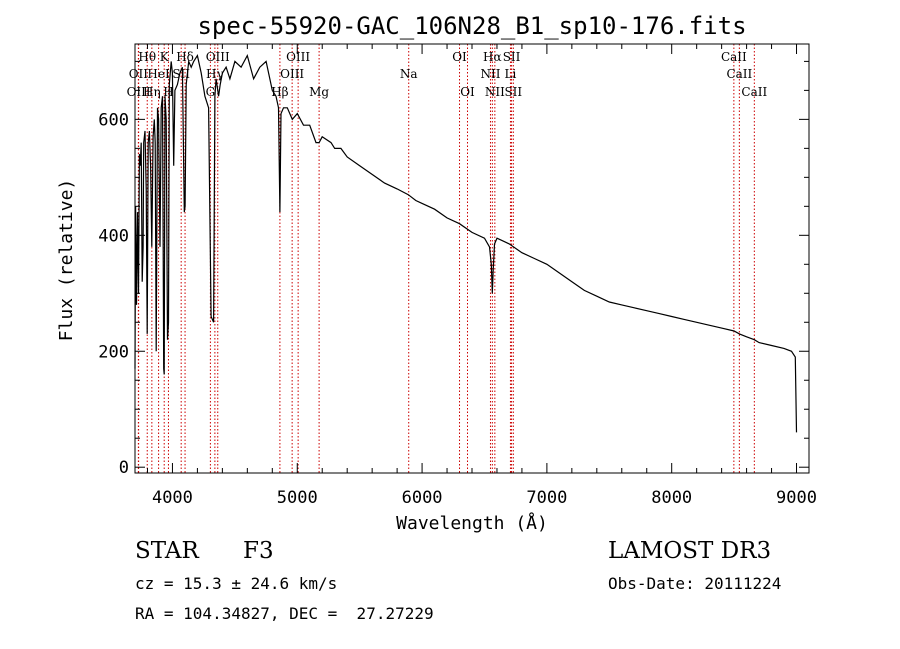 This screenshot has height=649, width=900. I want to click on x-tick-label: 8000, so click(671, 498).